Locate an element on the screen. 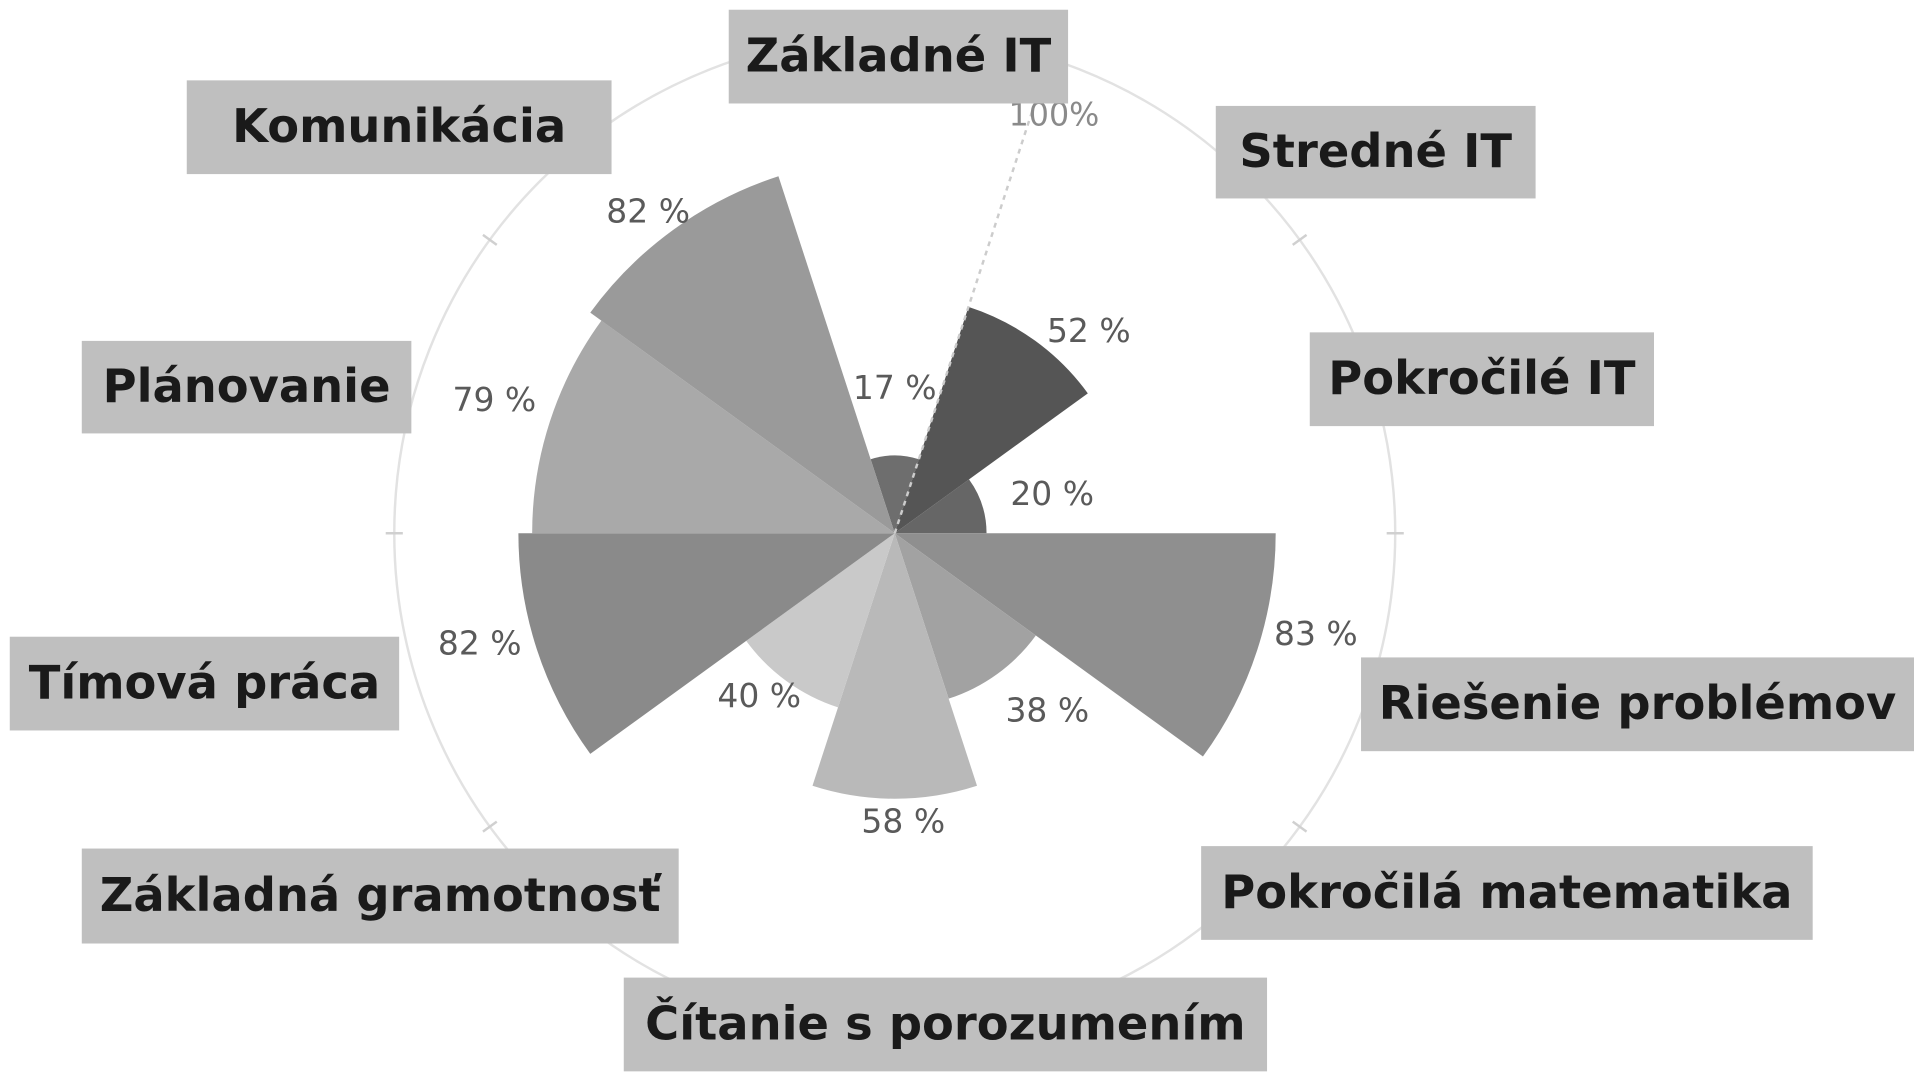 The image size is (1914, 1075). value-label: 17 % is located at coordinates (895, 387).